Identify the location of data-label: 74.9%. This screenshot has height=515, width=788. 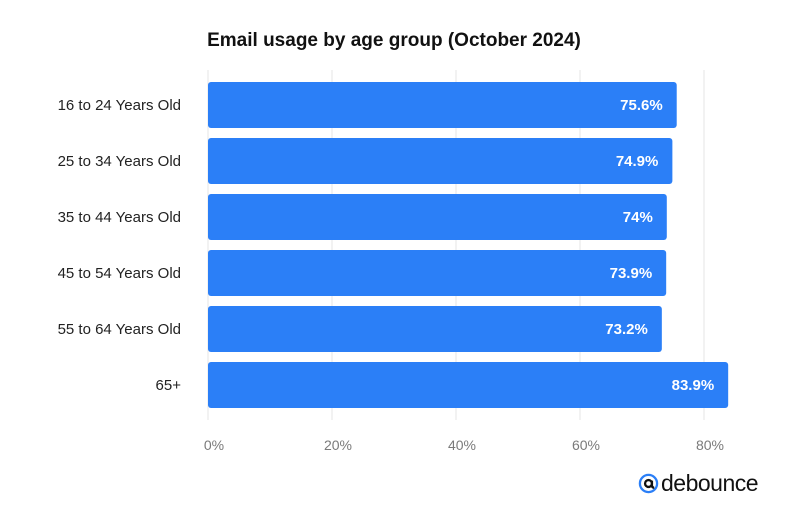
(637, 161).